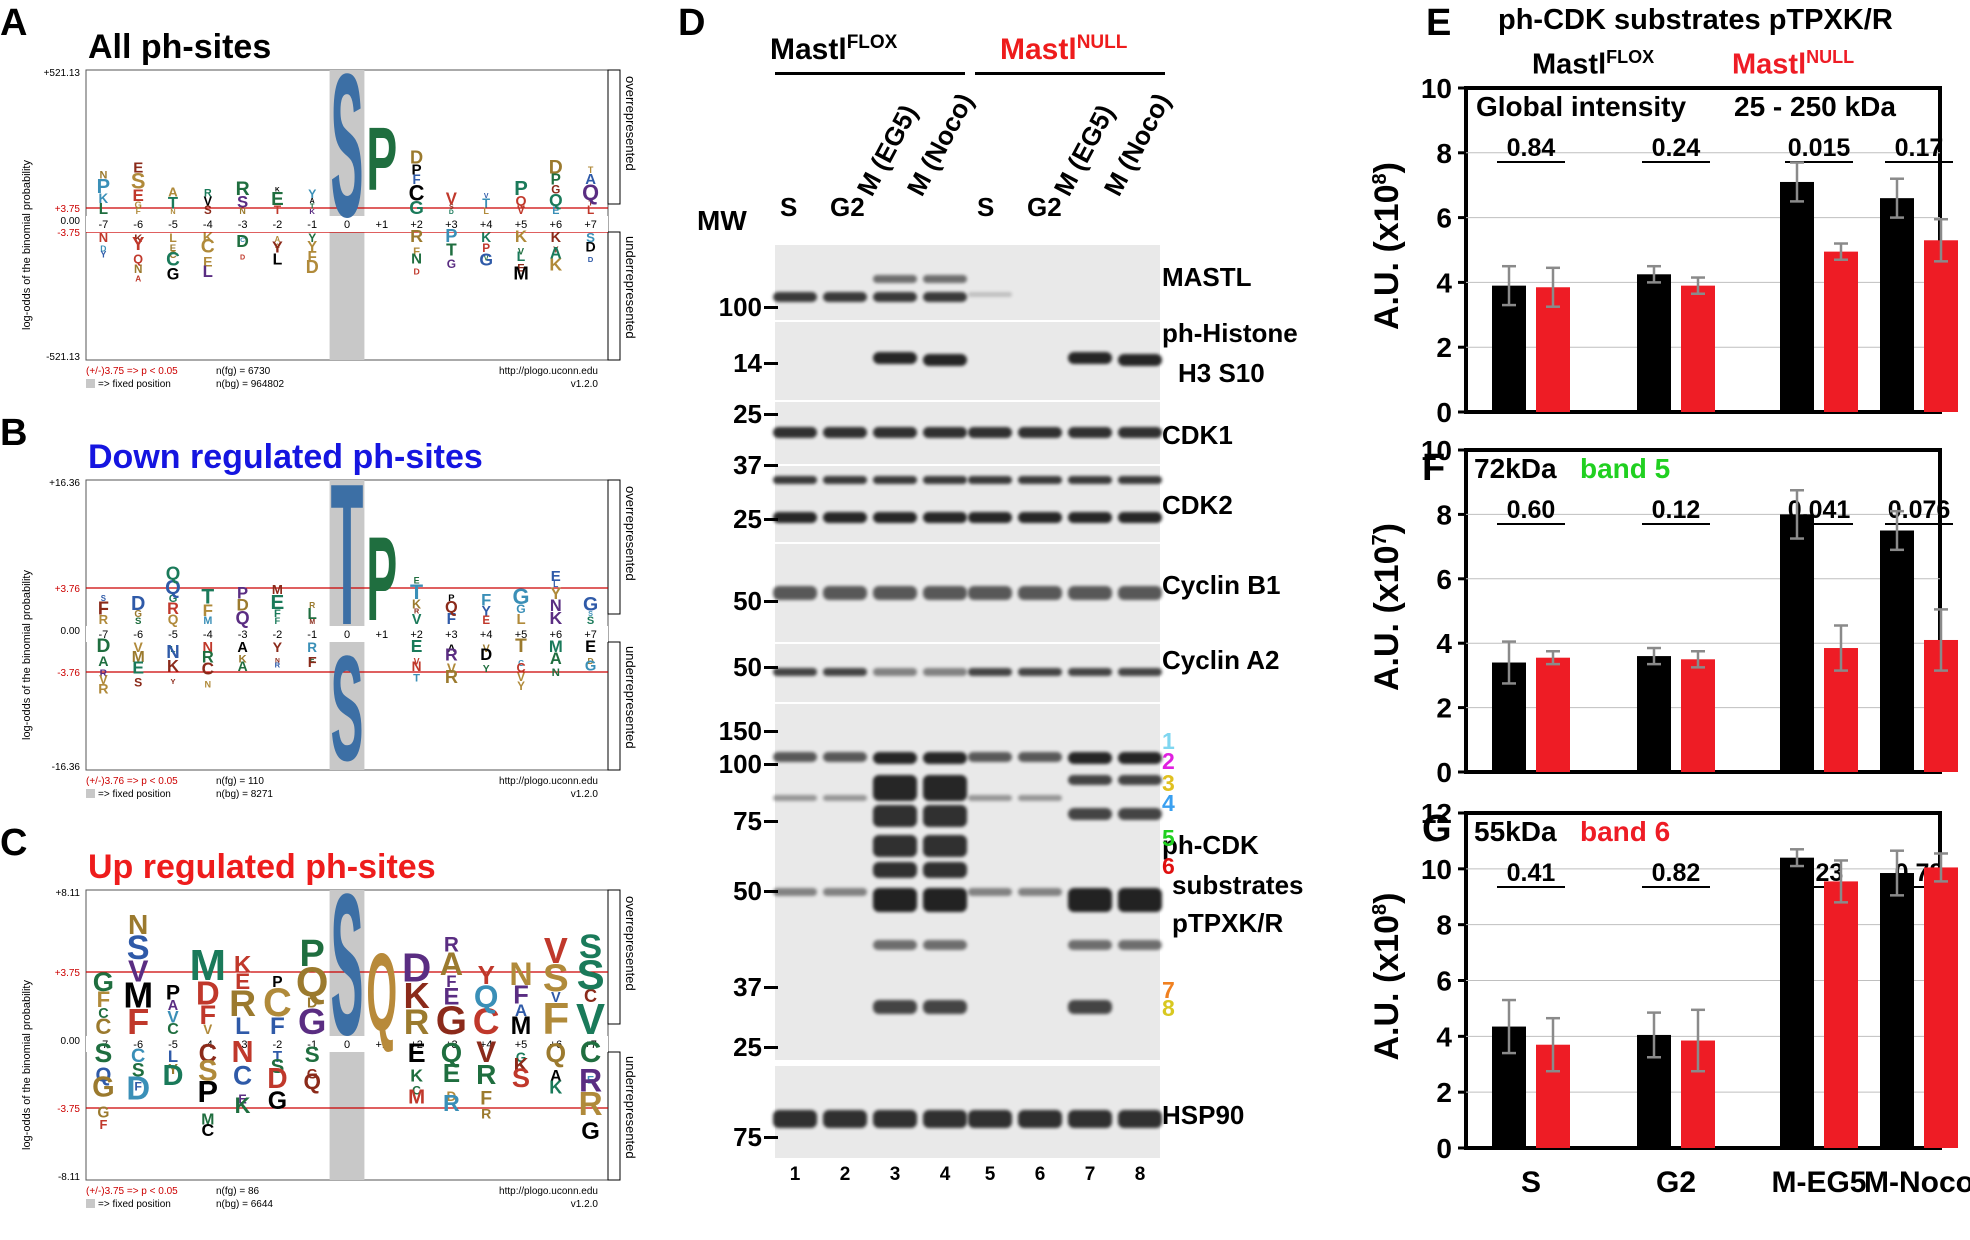 This screenshot has width=1970, height=1240. What do you see at coordinates (14, 23) in the screenshot?
I see `panel-letter-a: A` at bounding box center [14, 23].